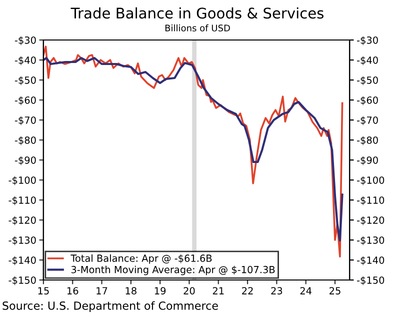 This screenshot has width=395, height=320. Describe the element at coordinates (131, 290) in the screenshot. I see `x-tick-label: 18` at that location.